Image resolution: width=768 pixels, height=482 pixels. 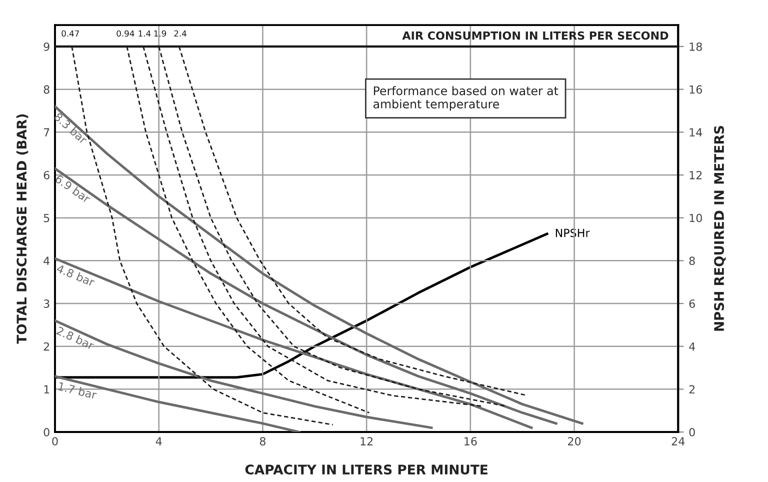 What do you see at coordinates (47, 389) in the screenshot?
I see `y-tick-label: 1` at bounding box center [47, 389].